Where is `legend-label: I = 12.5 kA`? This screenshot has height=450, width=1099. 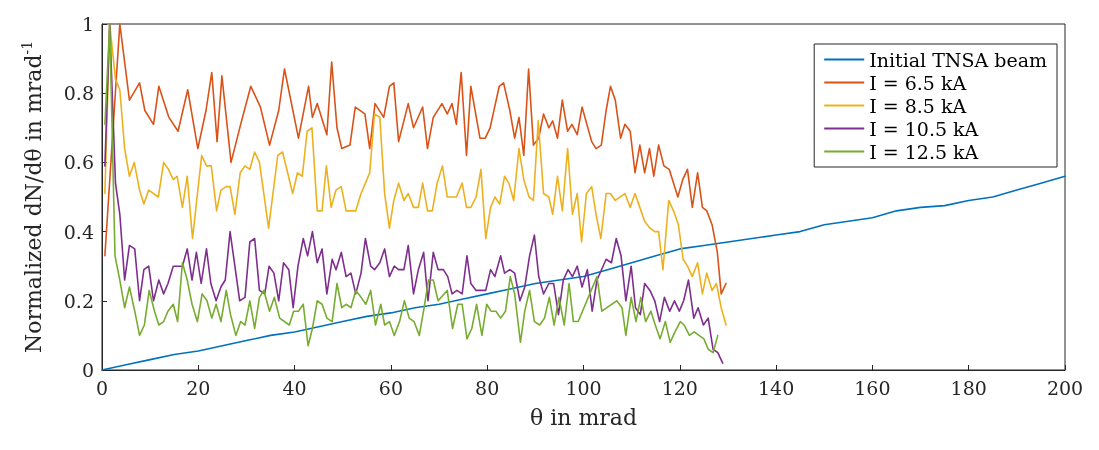
legend-label: I = 12.5 kA is located at coordinates (924, 151).